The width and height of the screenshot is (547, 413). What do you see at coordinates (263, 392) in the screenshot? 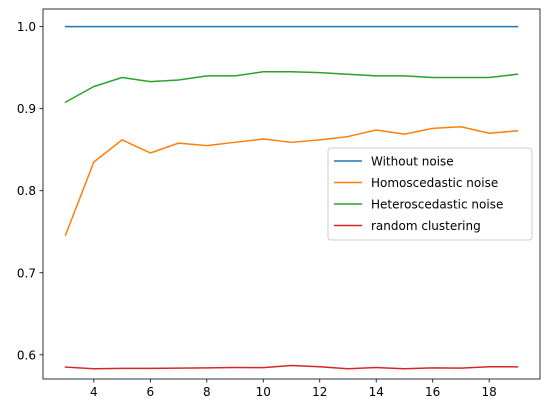
I see `x-tick-label: 10` at bounding box center [263, 392].